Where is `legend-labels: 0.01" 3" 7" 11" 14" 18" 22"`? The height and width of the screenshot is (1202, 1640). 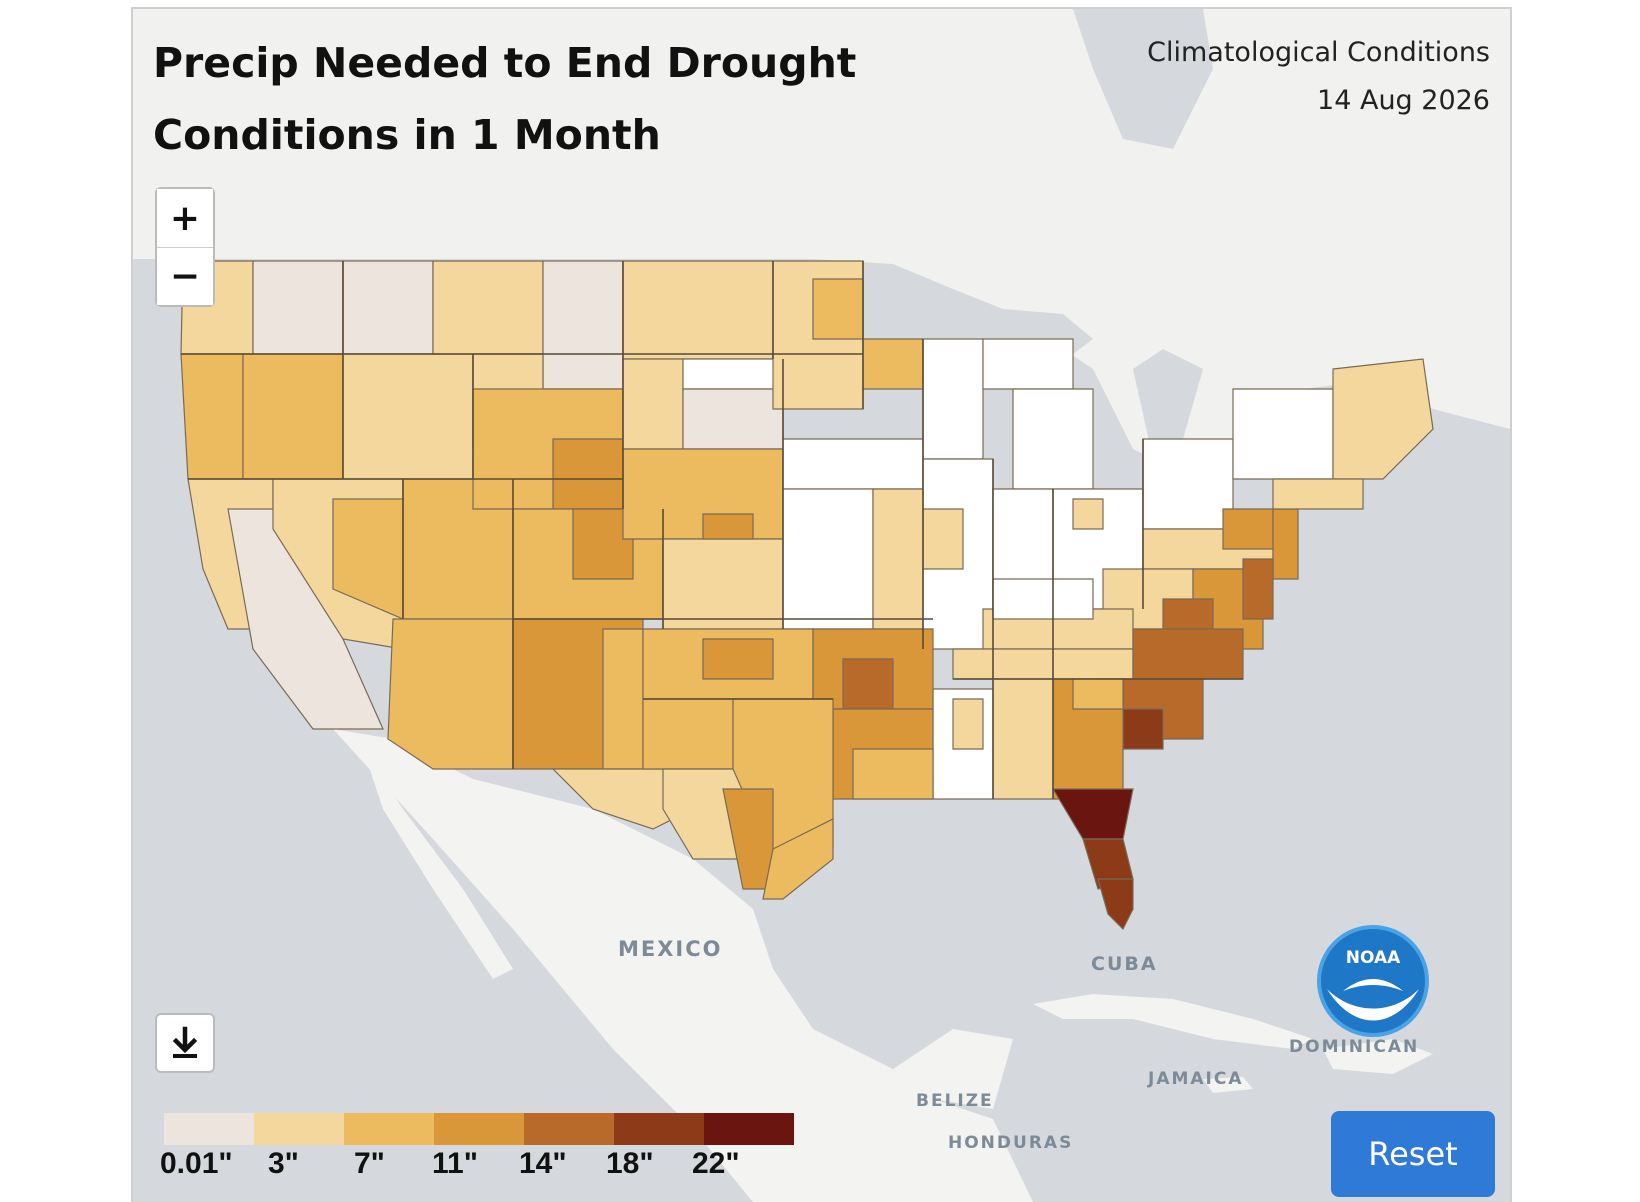 legend-labels: 0.01" 3" 7" 11" 14" 18" 22" is located at coordinates (477, 1165).